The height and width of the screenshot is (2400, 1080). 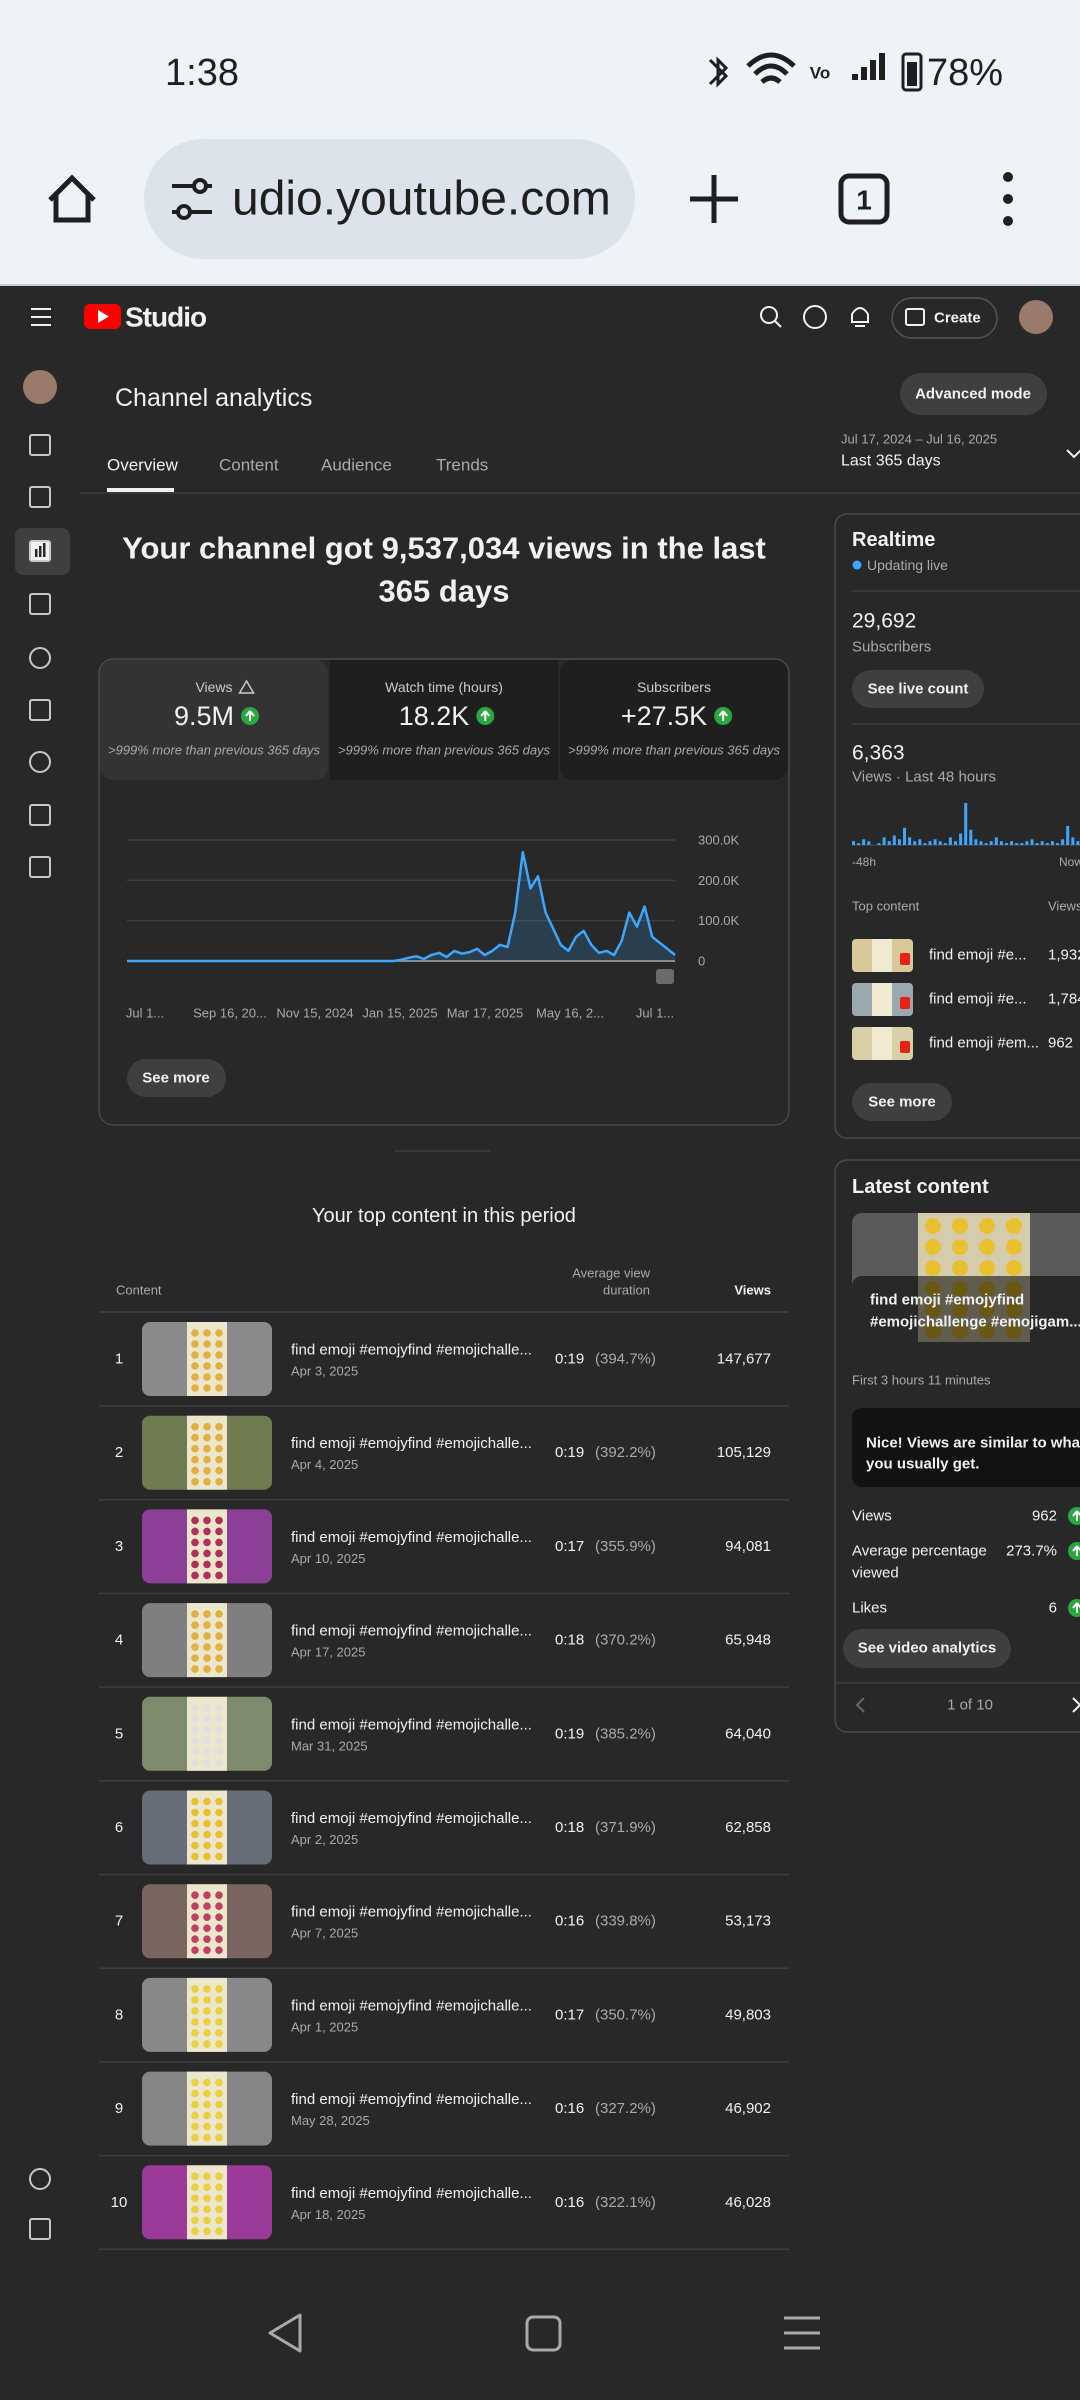 I want to click on avg-percent: (394.7%), so click(x=625, y=1359).